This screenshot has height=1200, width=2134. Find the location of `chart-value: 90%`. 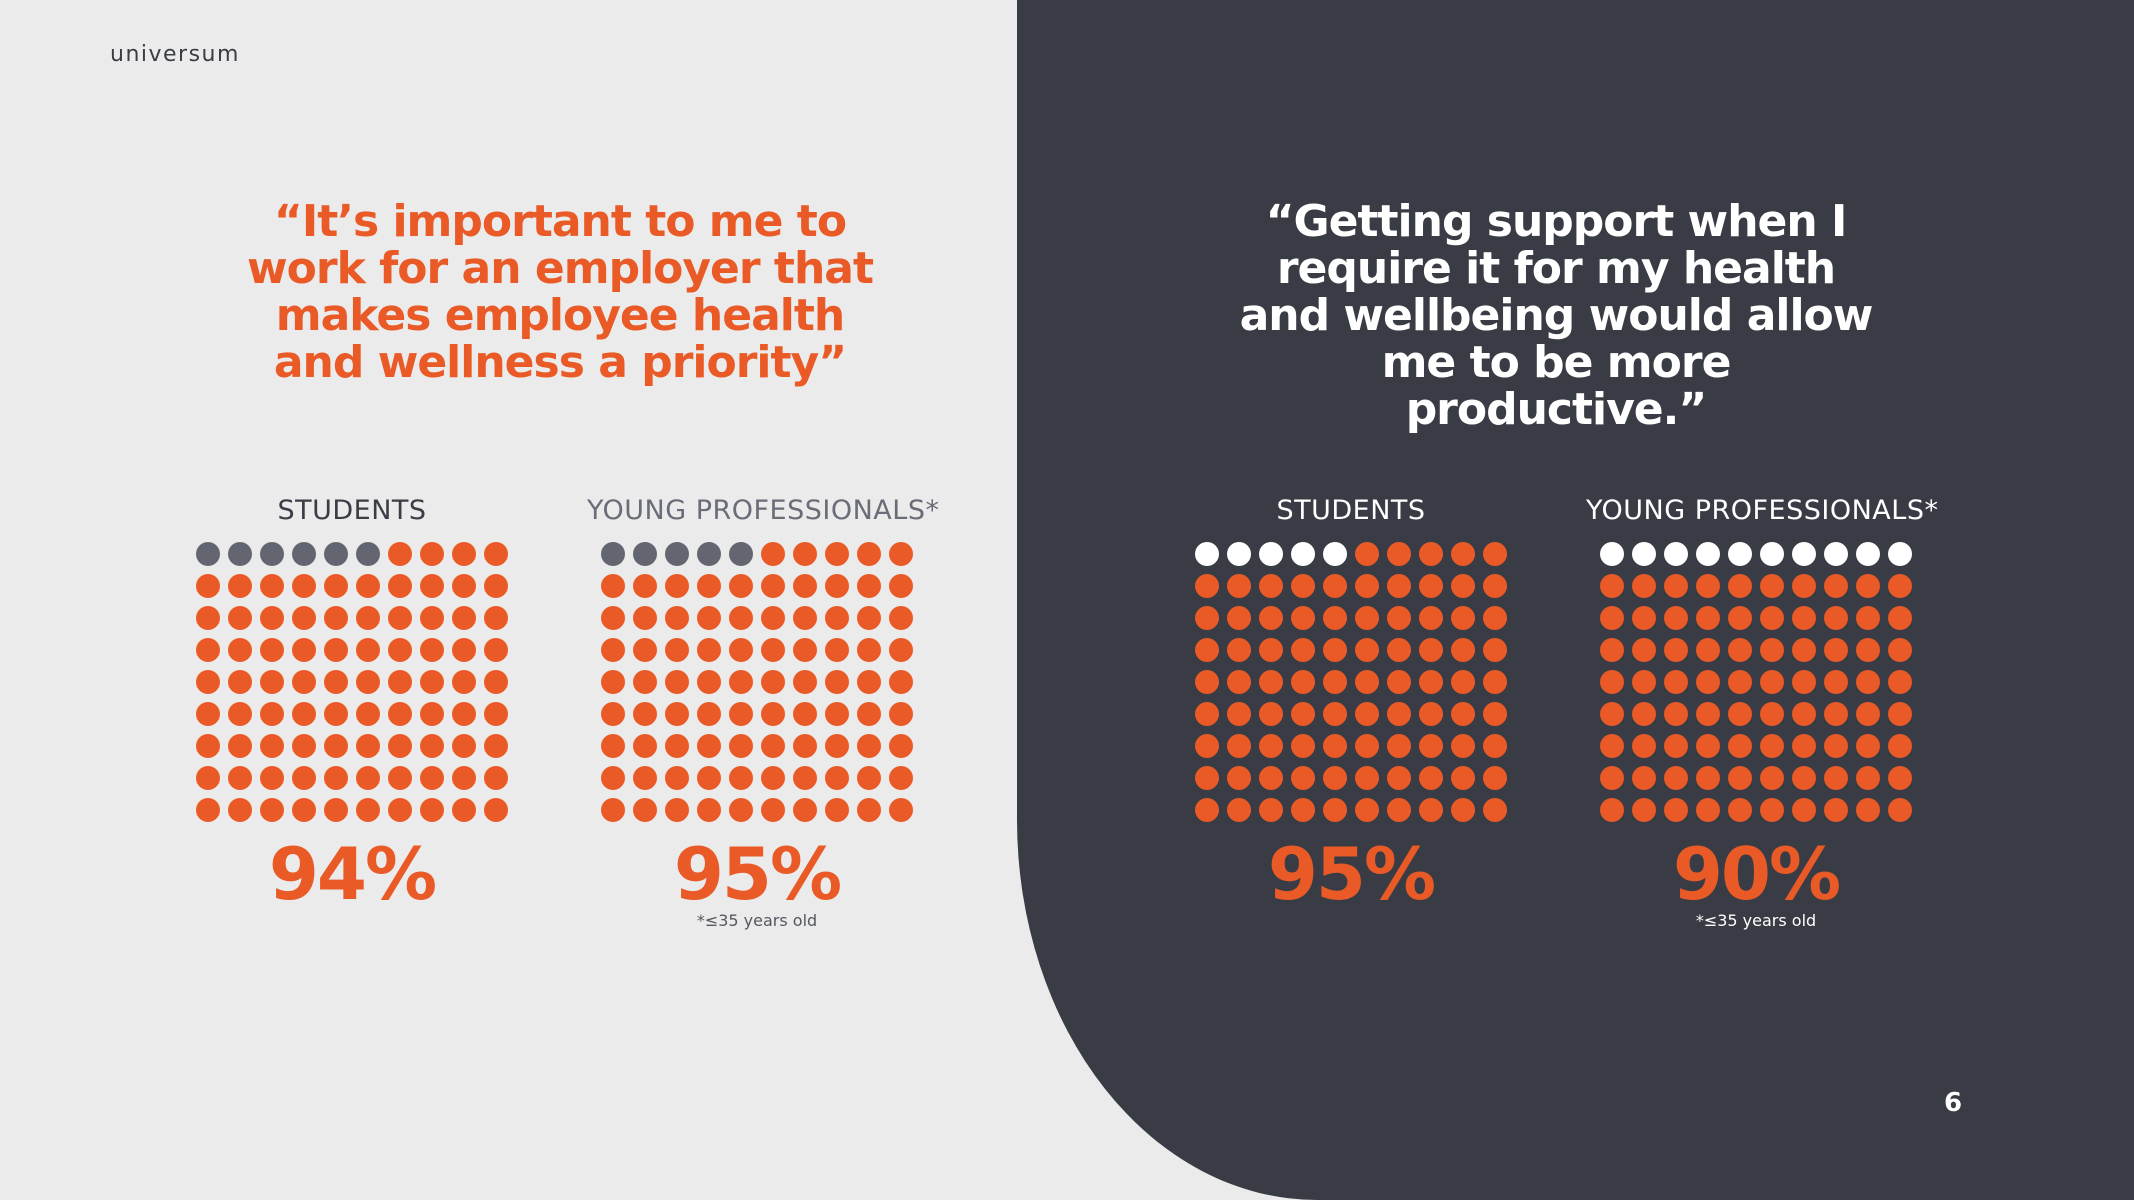

chart-value: 90% is located at coordinates (1756, 874).